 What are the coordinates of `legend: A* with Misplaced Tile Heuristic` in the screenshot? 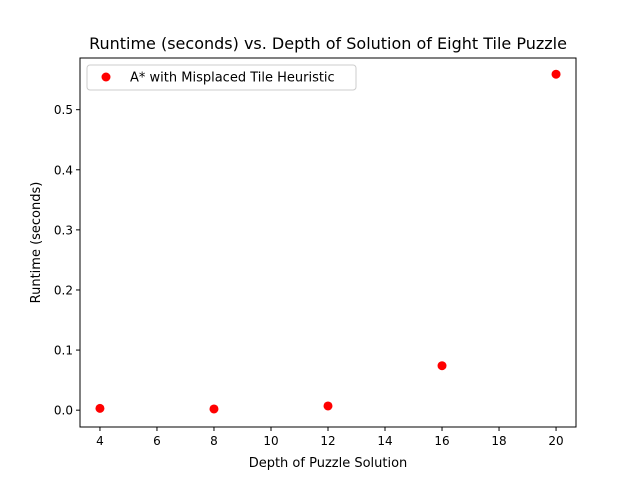 It's located at (221, 77).